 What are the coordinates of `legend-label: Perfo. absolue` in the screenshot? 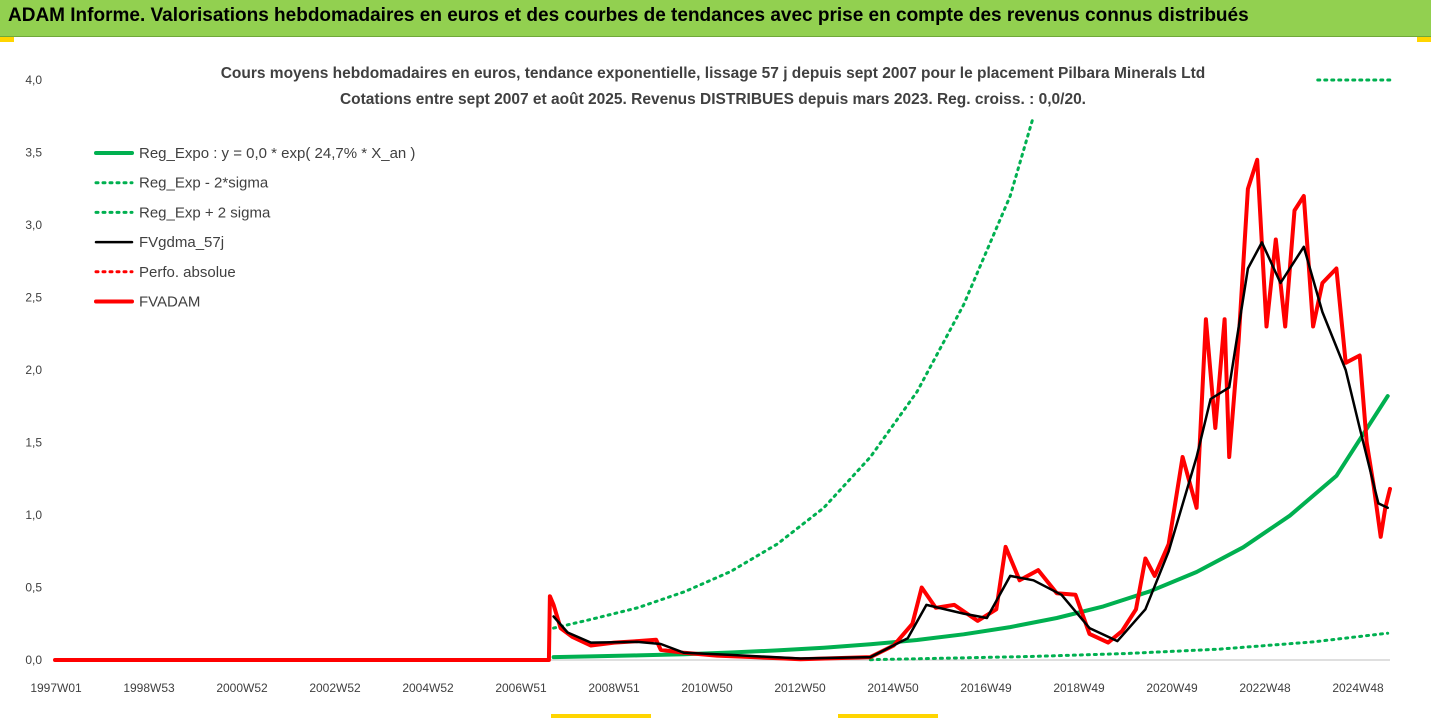 It's located at (187, 272).